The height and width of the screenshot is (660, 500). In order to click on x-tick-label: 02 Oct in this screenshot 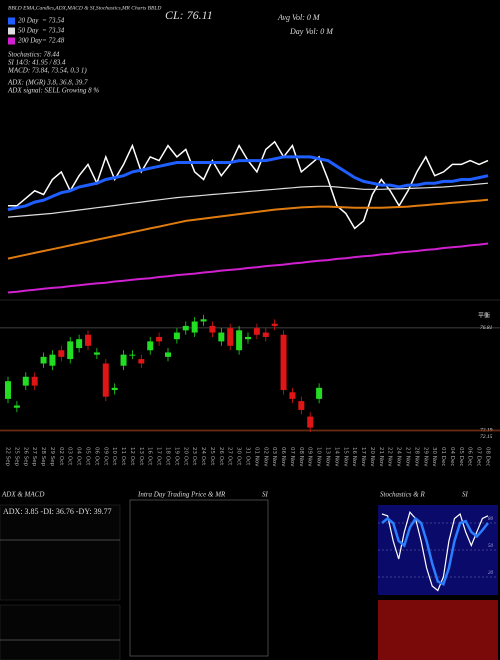, I will do `click(61, 456)`.